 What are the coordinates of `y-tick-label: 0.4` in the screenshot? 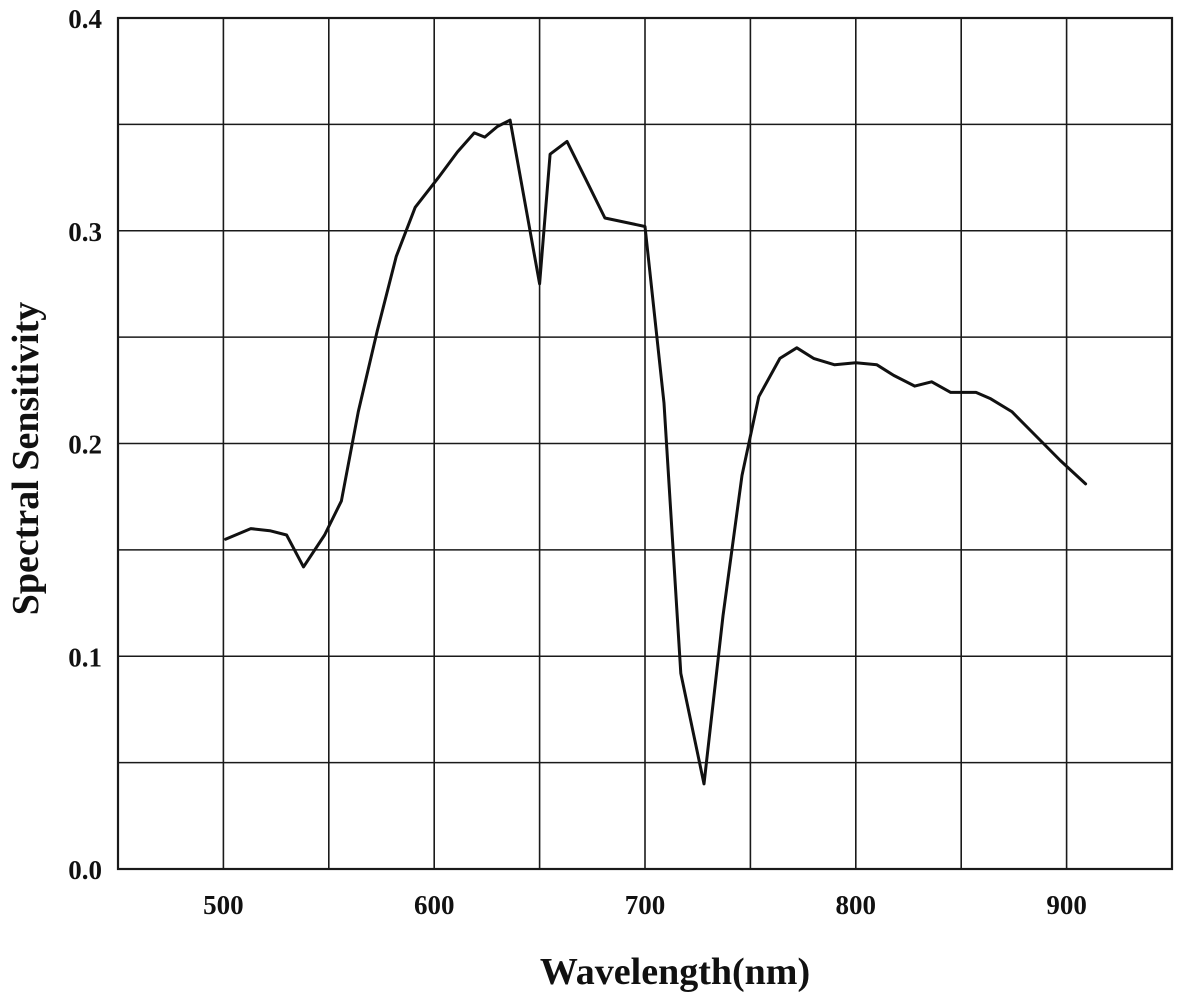 It's located at (85, 19).